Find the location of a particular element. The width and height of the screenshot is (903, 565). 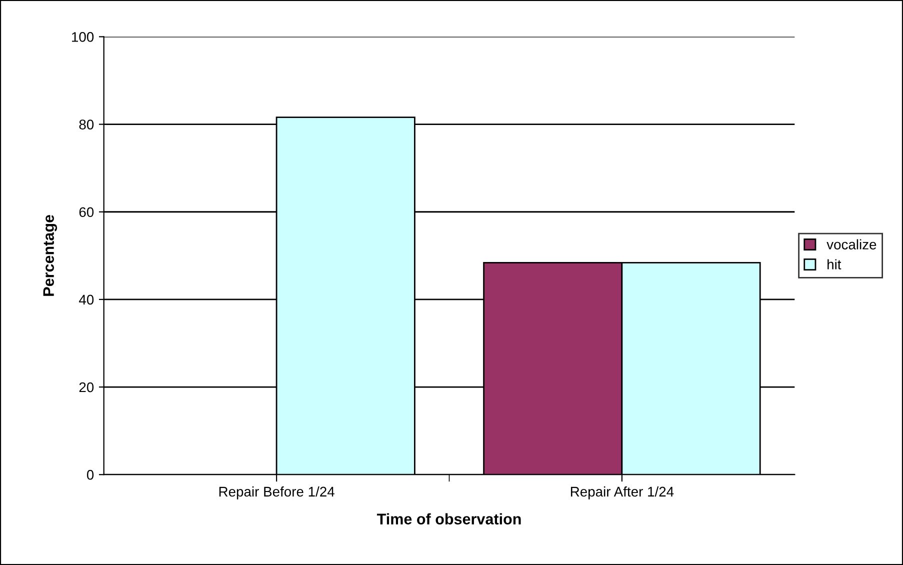

legend-label: hit is located at coordinates (835, 264).